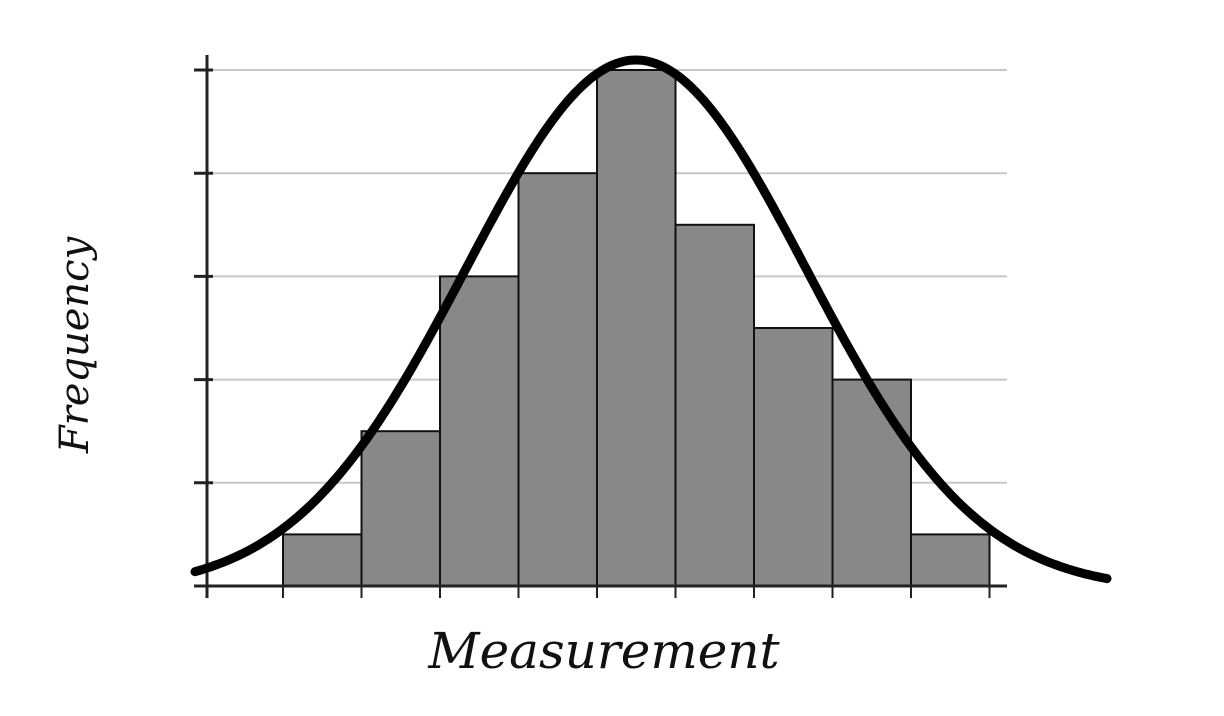 This screenshot has width=1224, height=716. What do you see at coordinates (603, 651) in the screenshot?
I see `x-axis-title: Measurement` at bounding box center [603, 651].